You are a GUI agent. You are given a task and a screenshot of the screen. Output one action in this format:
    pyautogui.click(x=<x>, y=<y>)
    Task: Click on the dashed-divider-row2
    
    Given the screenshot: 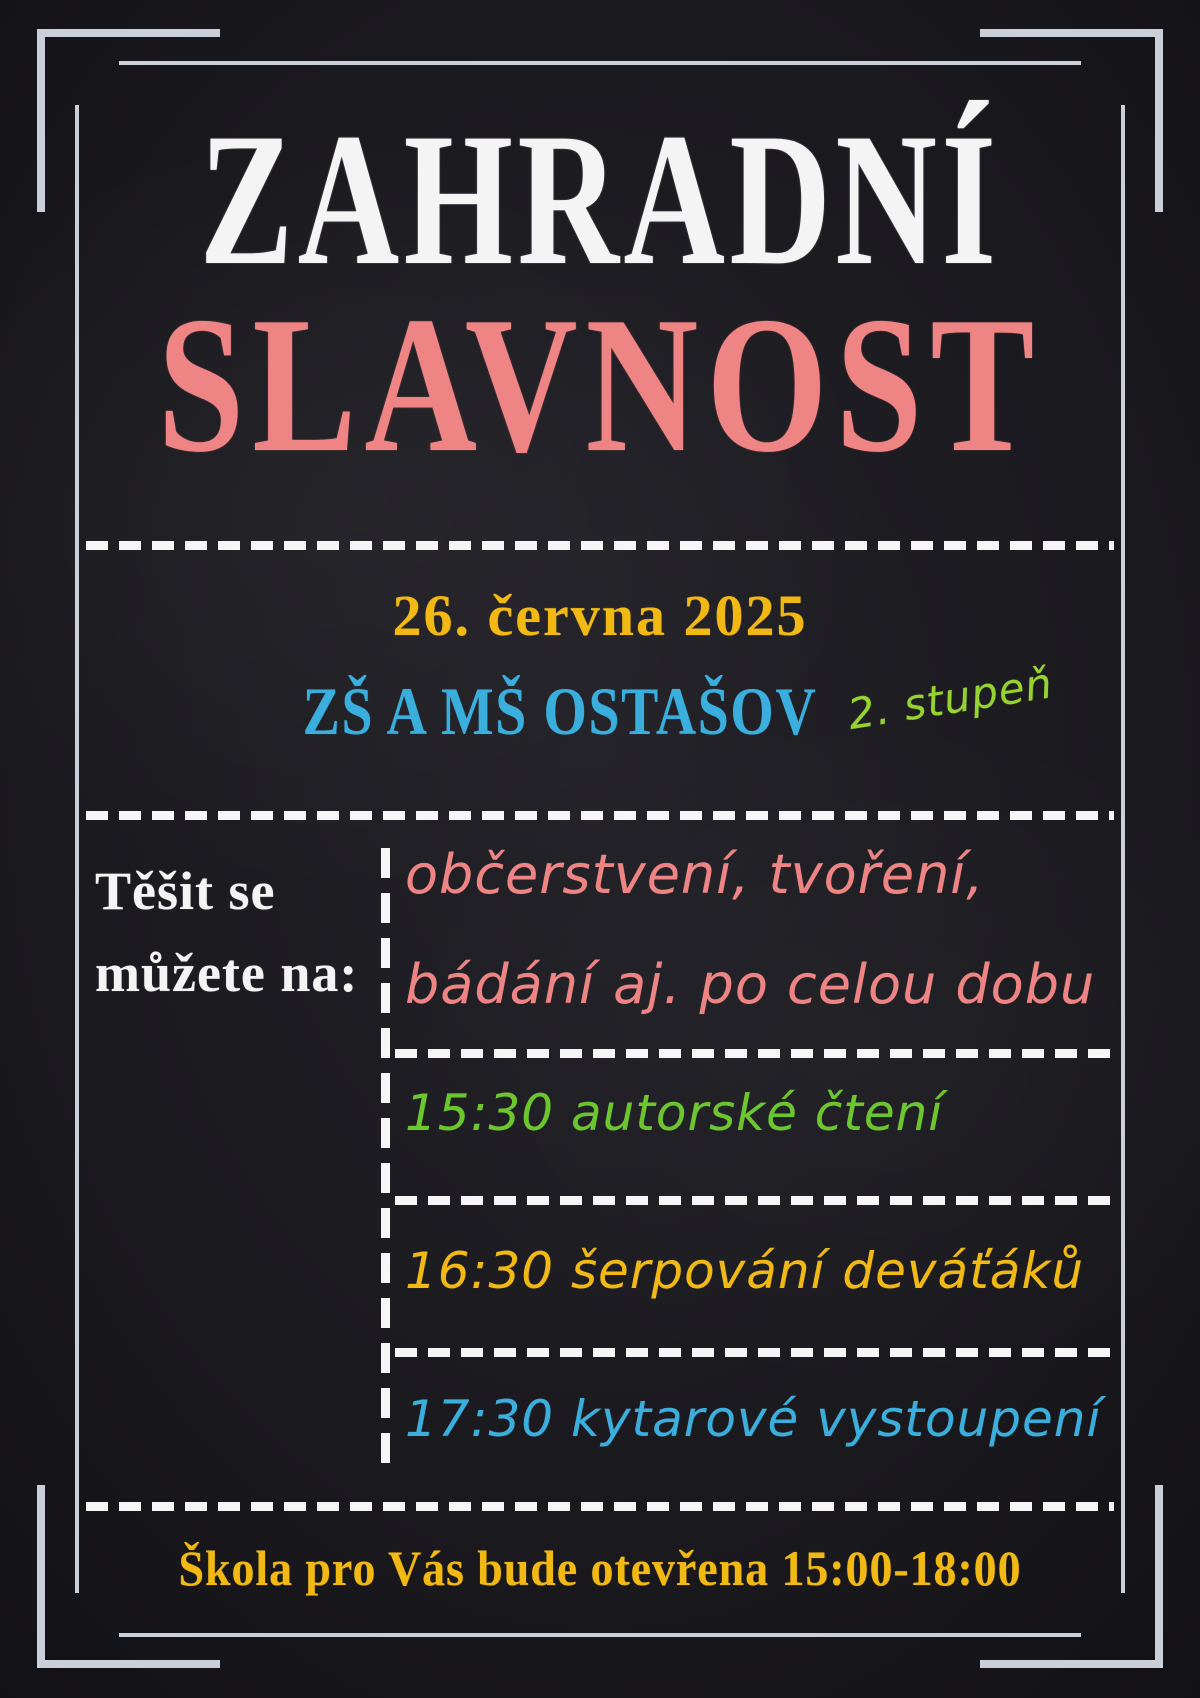 What is the action you would take?
    pyautogui.click(x=754, y=1200)
    